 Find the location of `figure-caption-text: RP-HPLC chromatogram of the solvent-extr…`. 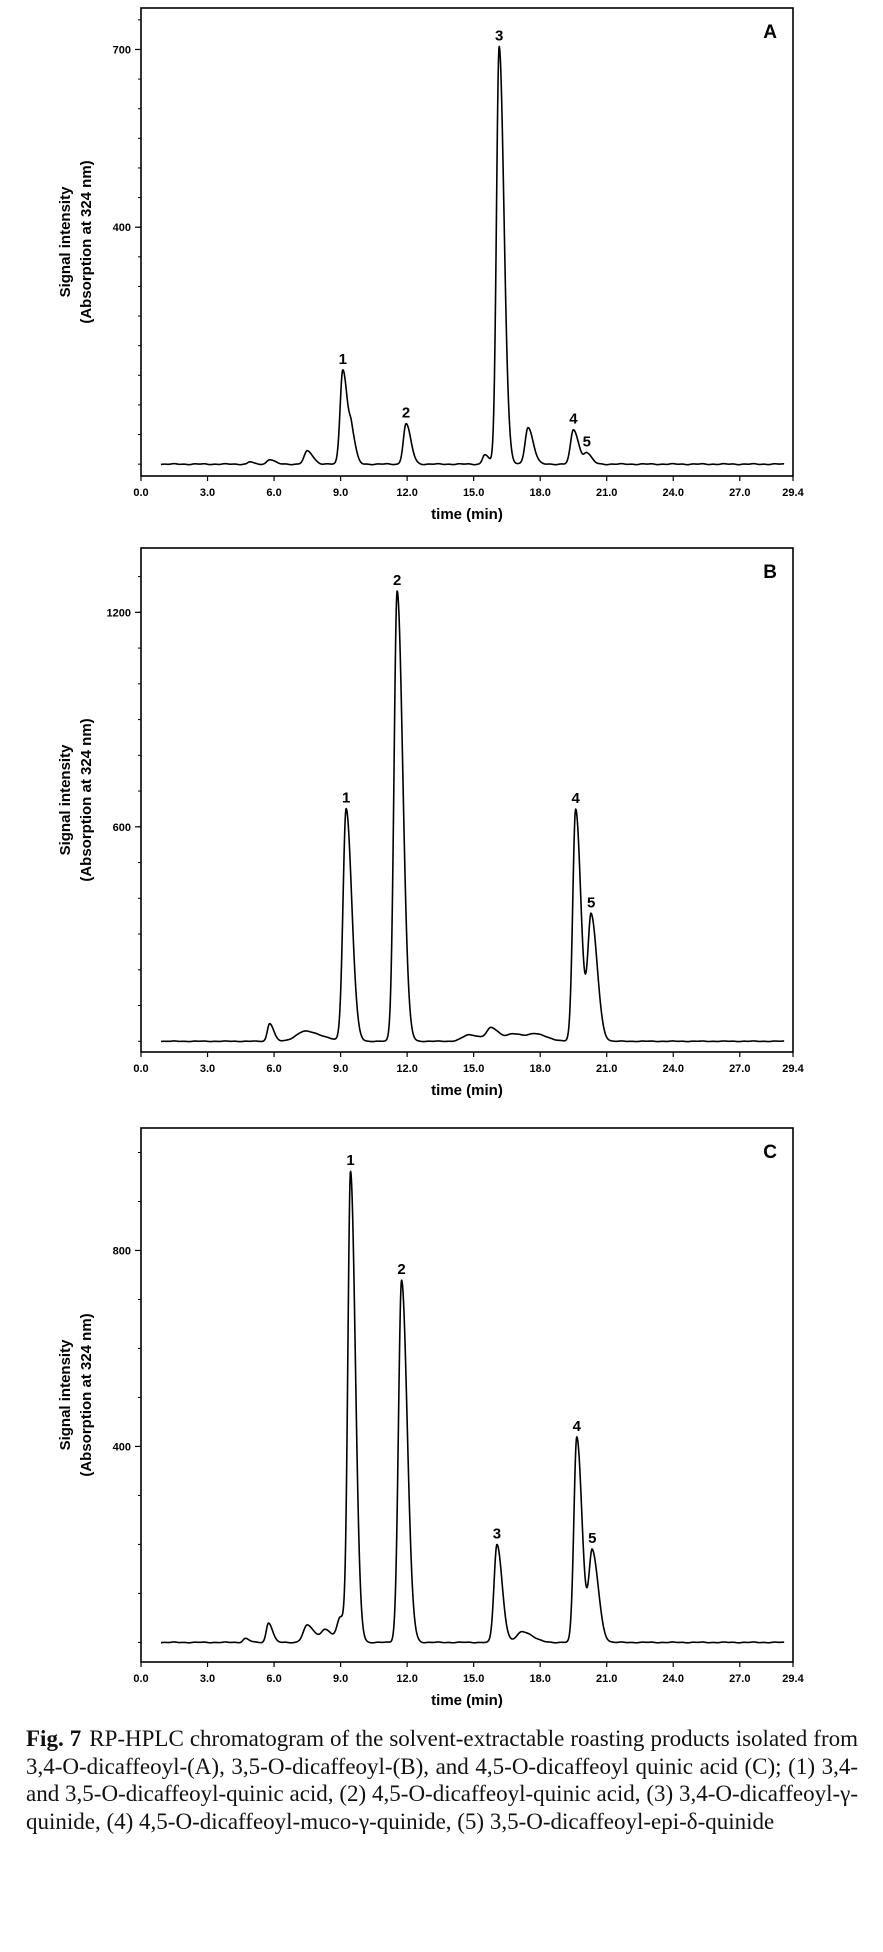

figure-caption-text: RP-HPLC chromatogram of the solvent-extr… is located at coordinates (442, 1780).